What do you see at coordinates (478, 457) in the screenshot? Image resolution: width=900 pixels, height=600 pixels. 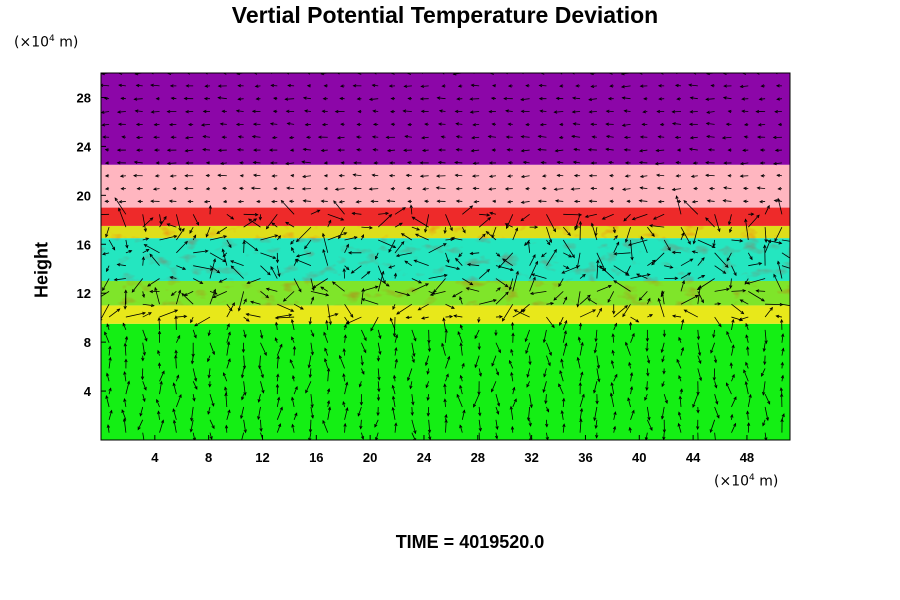 I see `x-tick-label: 28` at bounding box center [478, 457].